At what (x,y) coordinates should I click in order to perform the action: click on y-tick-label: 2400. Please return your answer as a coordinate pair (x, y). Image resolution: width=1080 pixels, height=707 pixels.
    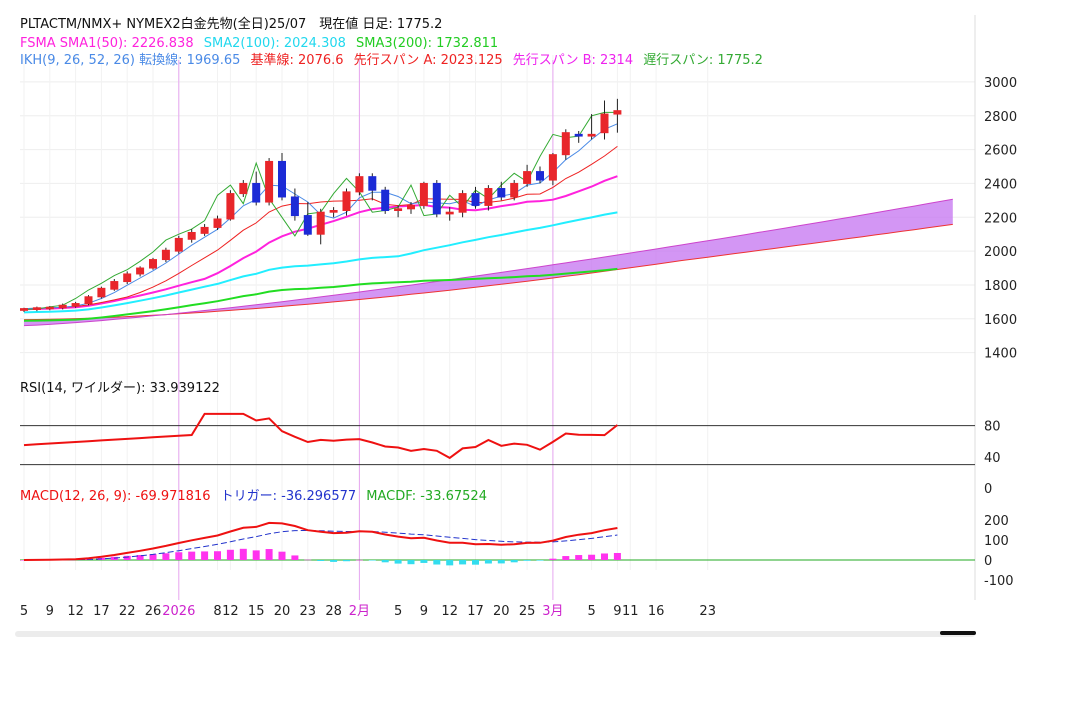
    Looking at the image, I should click on (1000, 184).